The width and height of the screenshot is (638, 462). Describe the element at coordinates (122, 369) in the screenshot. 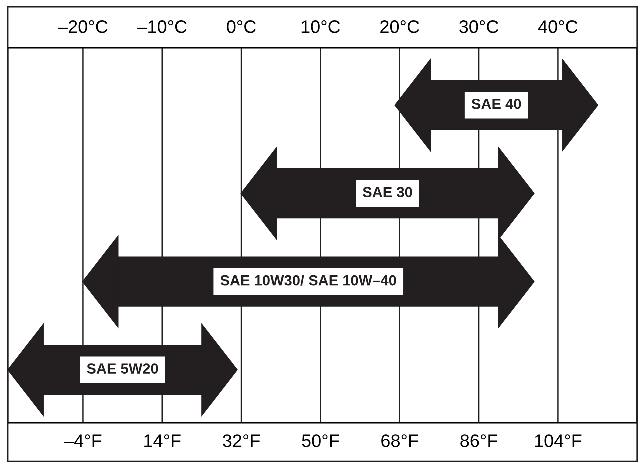

I see `y-tick-label: SAE 5W20` at that location.